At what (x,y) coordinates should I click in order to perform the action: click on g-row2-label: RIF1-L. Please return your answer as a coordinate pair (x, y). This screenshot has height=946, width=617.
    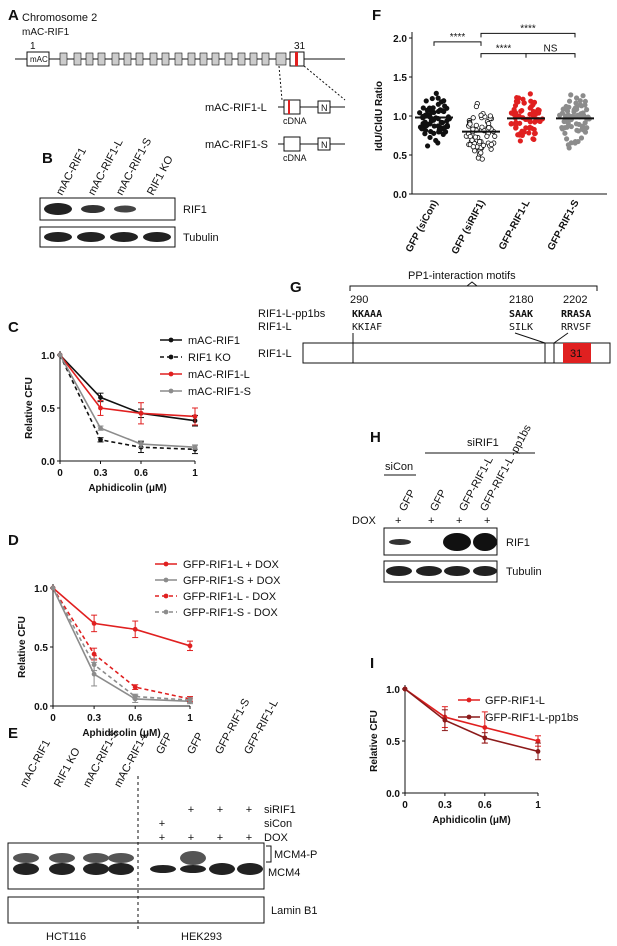
    Looking at the image, I should click on (275, 327).